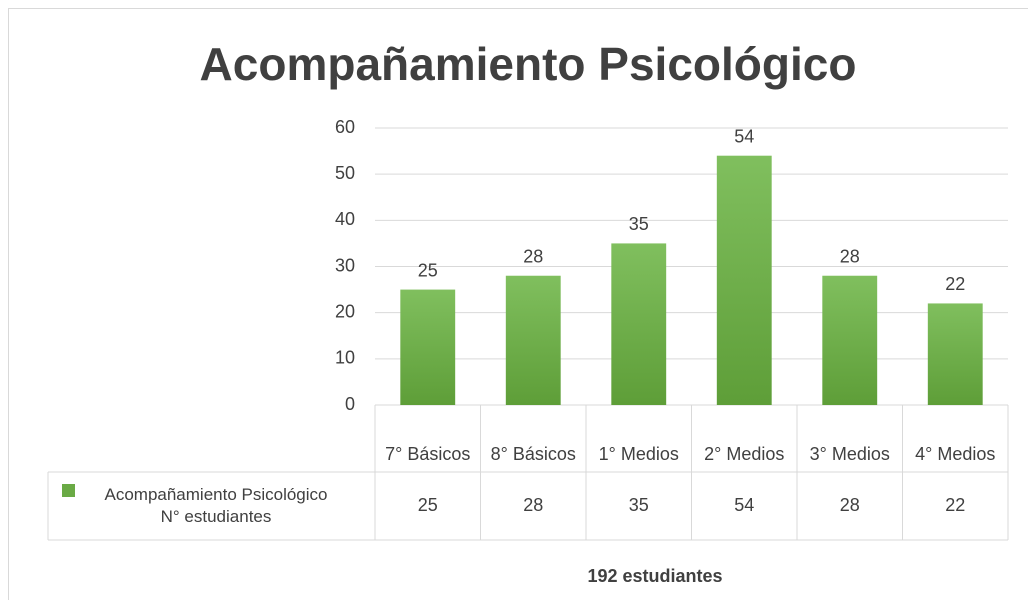 The height and width of the screenshot is (600, 1028). I want to click on x-tick-label: 1° Medios, so click(638, 453).